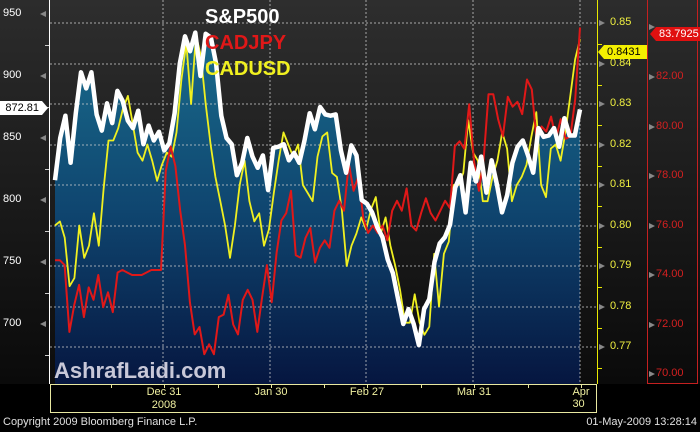 The height and width of the screenshot is (432, 700). What do you see at coordinates (474, 392) in the screenshot?
I see `x-axis-tick-label: Mar 31` at bounding box center [474, 392].